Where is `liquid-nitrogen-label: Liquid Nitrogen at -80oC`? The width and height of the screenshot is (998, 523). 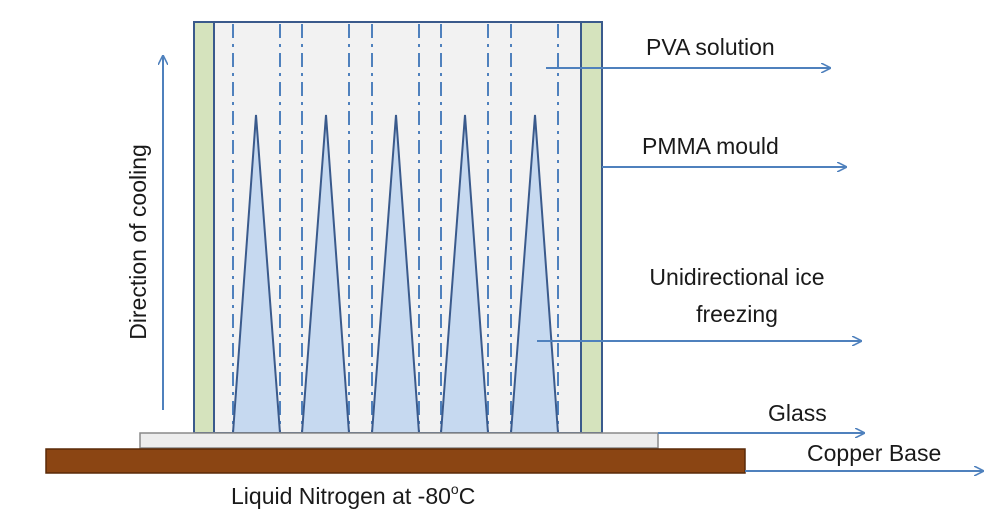 liquid-nitrogen-label: Liquid Nitrogen at -80oC is located at coordinates (353, 495).